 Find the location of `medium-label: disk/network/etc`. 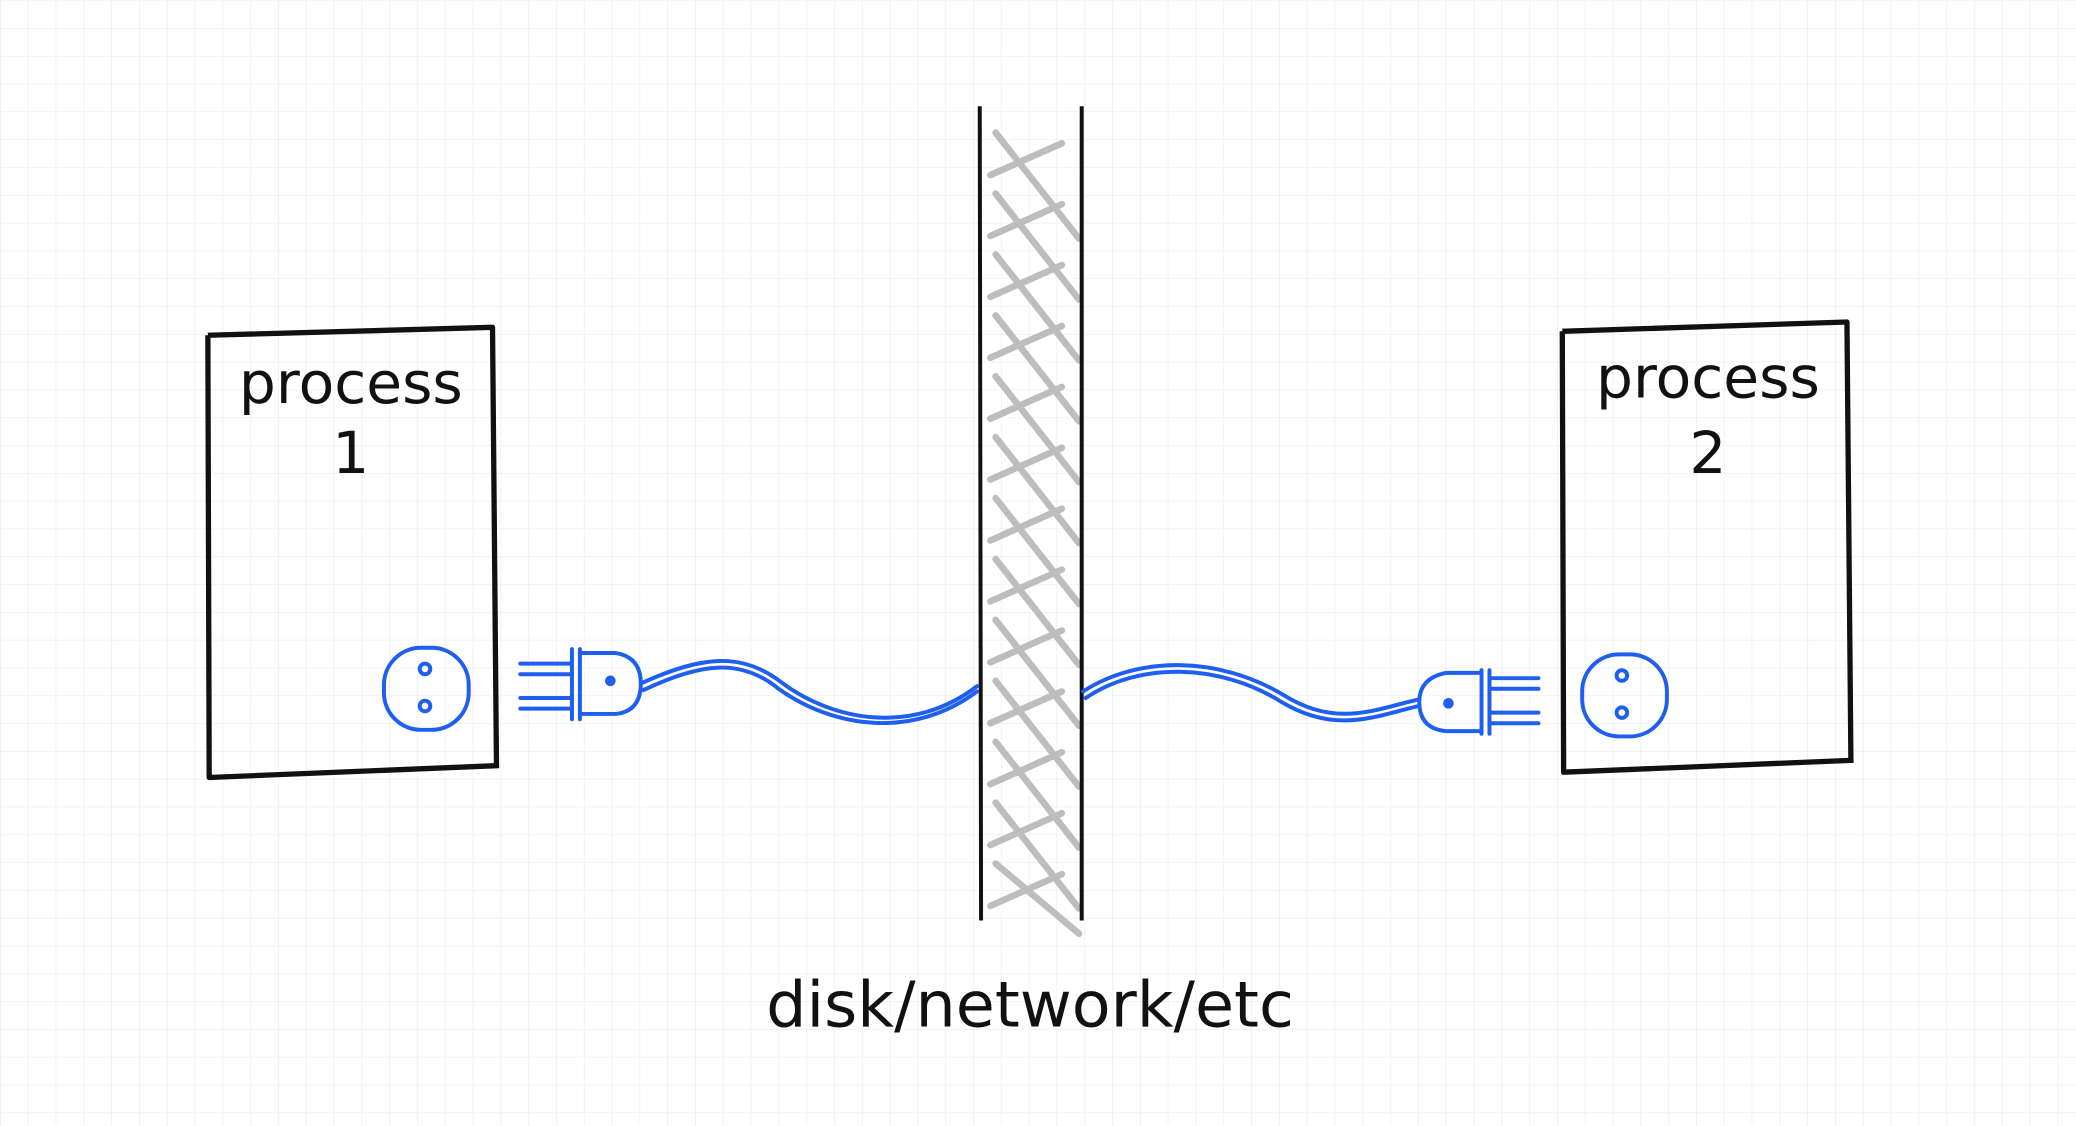

medium-label: disk/network/etc is located at coordinates (1030, 1005).